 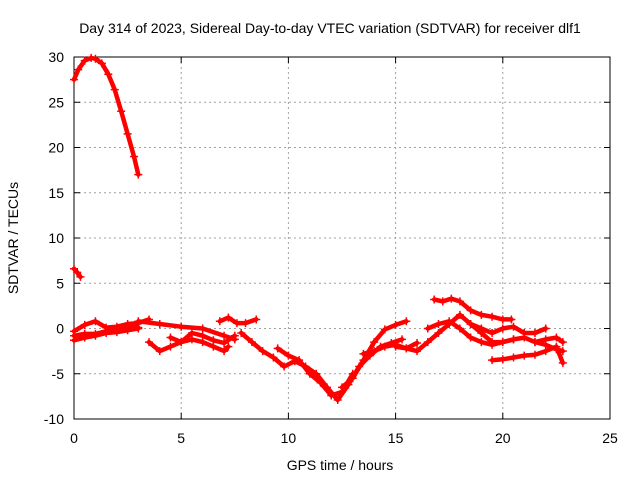 What do you see at coordinates (527, 354) in the screenshot?
I see `series-arc-p` at bounding box center [527, 354].